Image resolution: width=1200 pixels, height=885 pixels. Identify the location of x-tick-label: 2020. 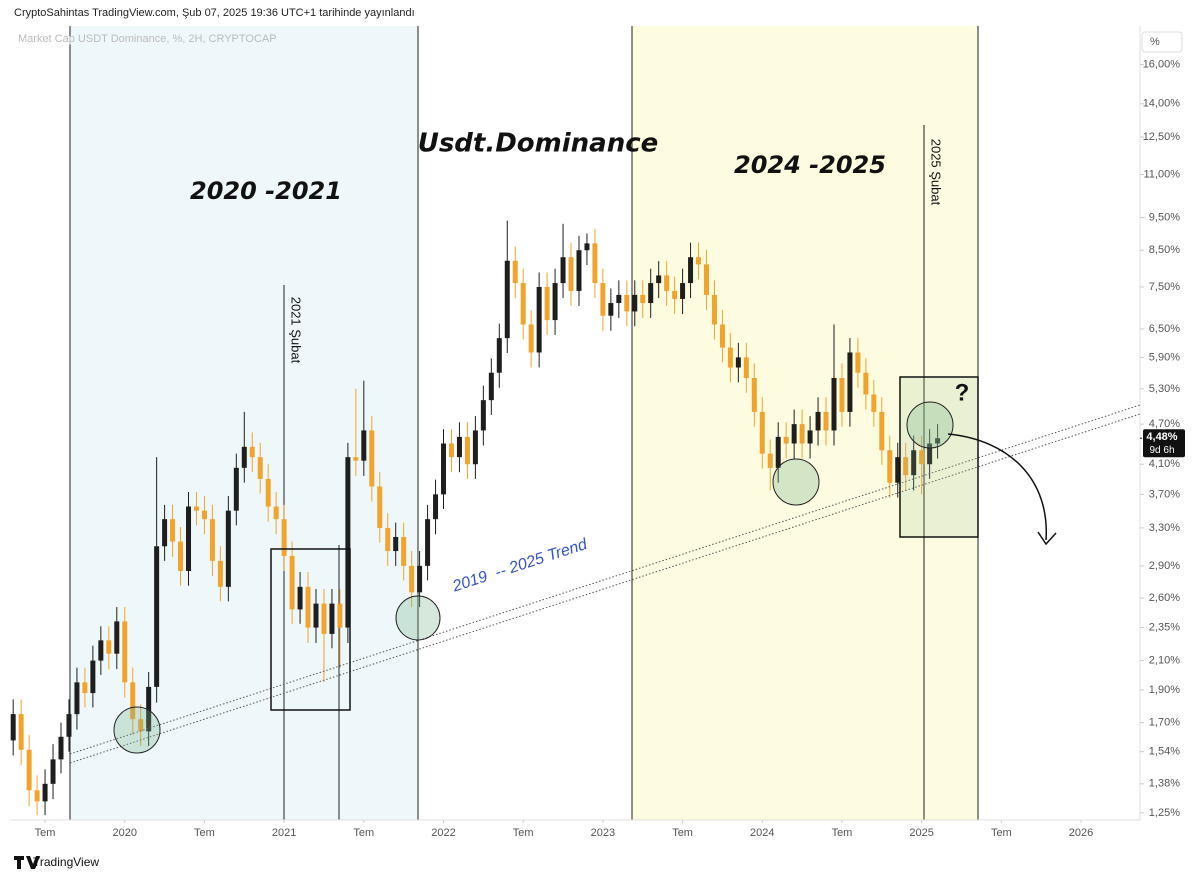
(125, 833).